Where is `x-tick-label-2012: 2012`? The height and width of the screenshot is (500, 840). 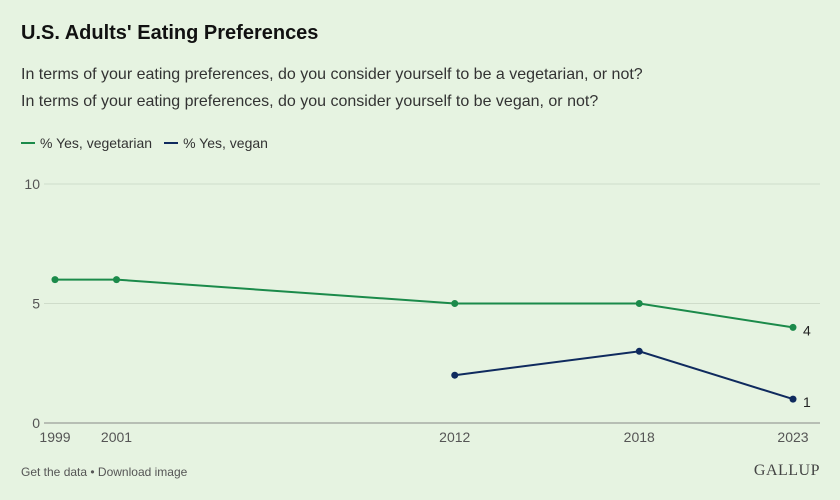
x-tick-label-2012: 2012 is located at coordinates (454, 437).